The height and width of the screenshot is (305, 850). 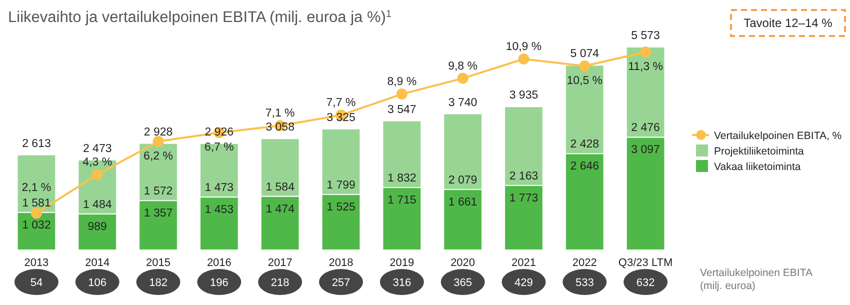 What do you see at coordinates (463, 263) in the screenshot?
I see `x-tick-label: 2020` at bounding box center [463, 263].